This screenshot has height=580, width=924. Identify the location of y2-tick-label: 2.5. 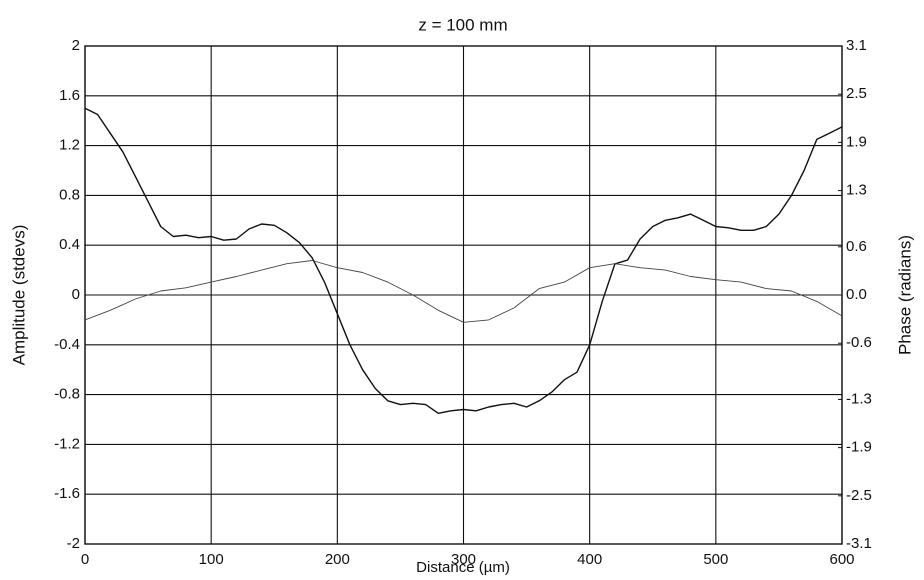
(856, 93).